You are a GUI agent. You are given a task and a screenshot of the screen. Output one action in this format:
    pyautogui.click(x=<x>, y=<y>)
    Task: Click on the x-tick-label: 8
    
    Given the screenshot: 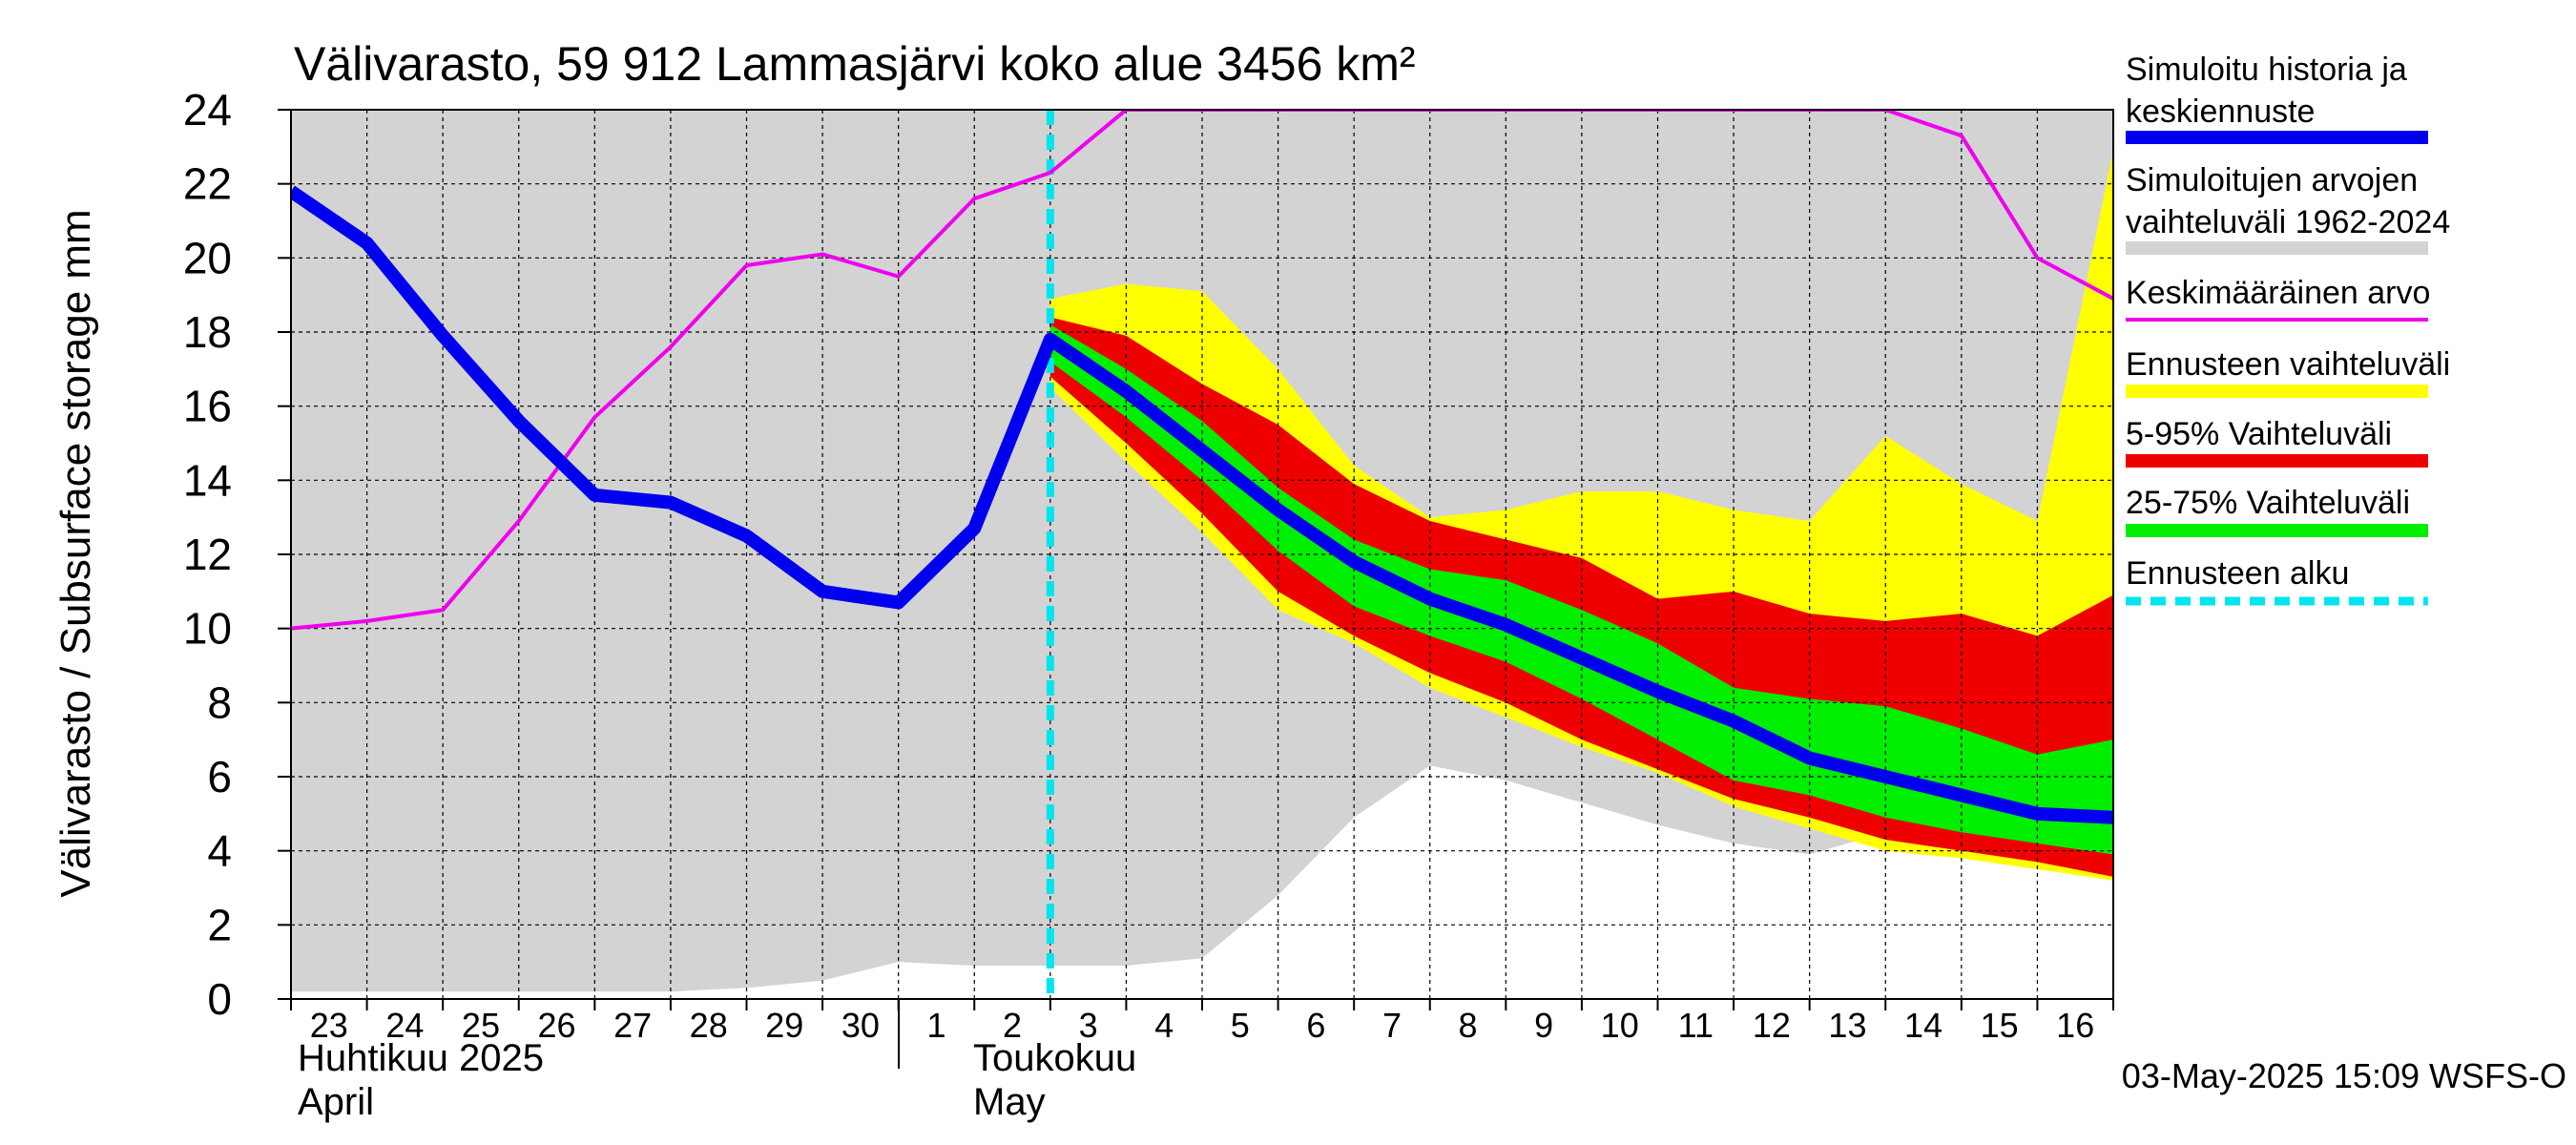 What is the action you would take?
    pyautogui.click(x=1468, y=1025)
    